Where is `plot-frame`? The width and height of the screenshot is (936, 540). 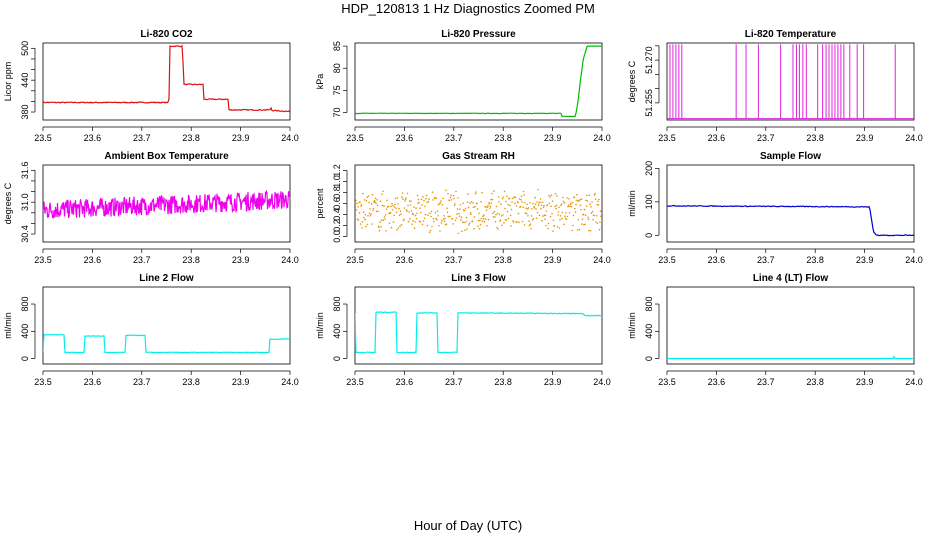
plot-frame is located at coordinates (790, 203).